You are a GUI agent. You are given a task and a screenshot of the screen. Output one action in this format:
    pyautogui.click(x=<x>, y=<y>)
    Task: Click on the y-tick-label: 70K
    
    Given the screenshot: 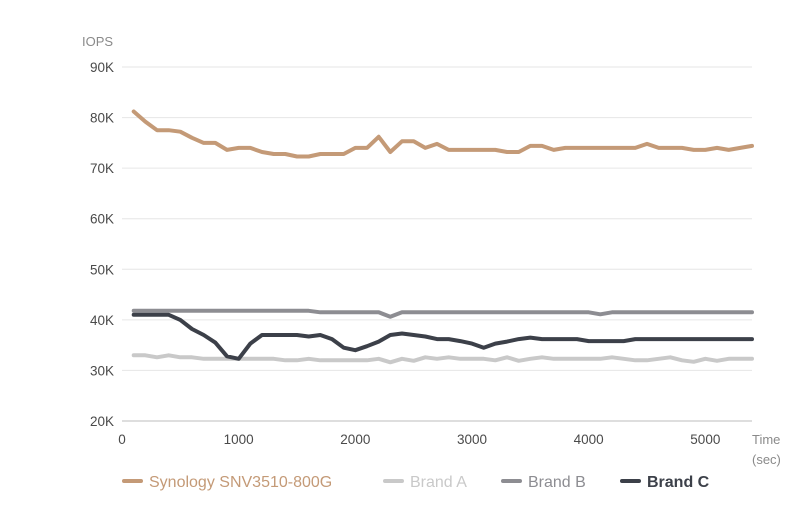 What is the action you would take?
    pyautogui.click(x=102, y=168)
    